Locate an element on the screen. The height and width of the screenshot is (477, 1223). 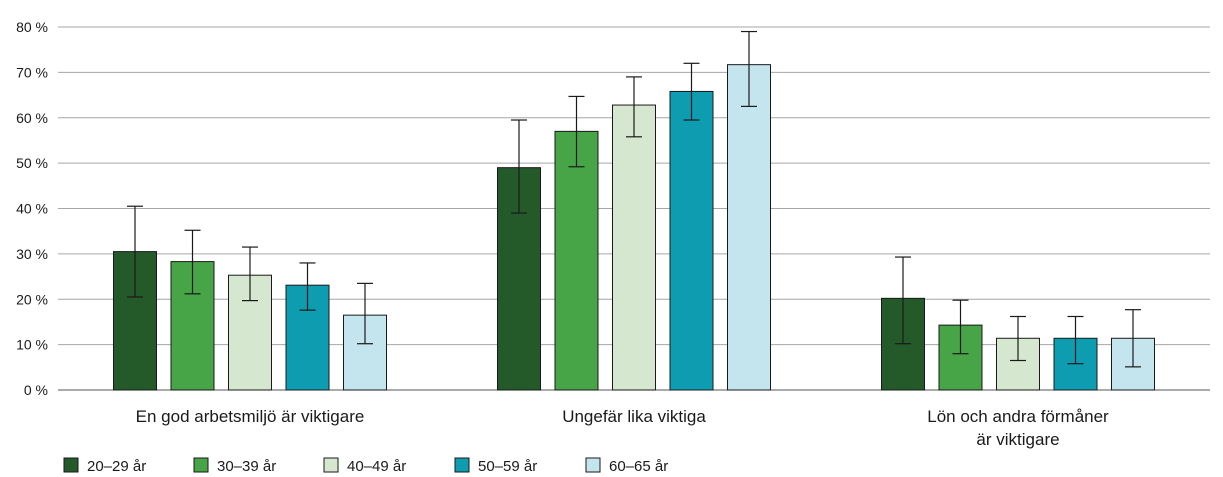
legend-label: 40–49 år is located at coordinates (376, 466).